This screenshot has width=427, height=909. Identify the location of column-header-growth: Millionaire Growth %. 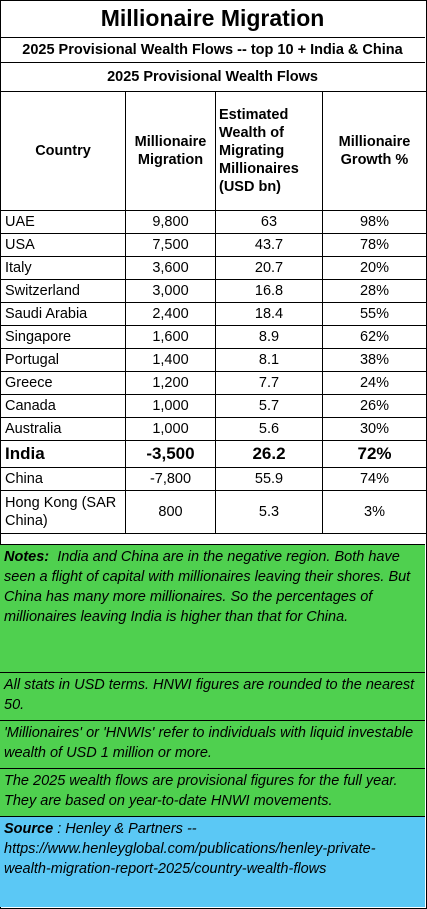
(374, 151).